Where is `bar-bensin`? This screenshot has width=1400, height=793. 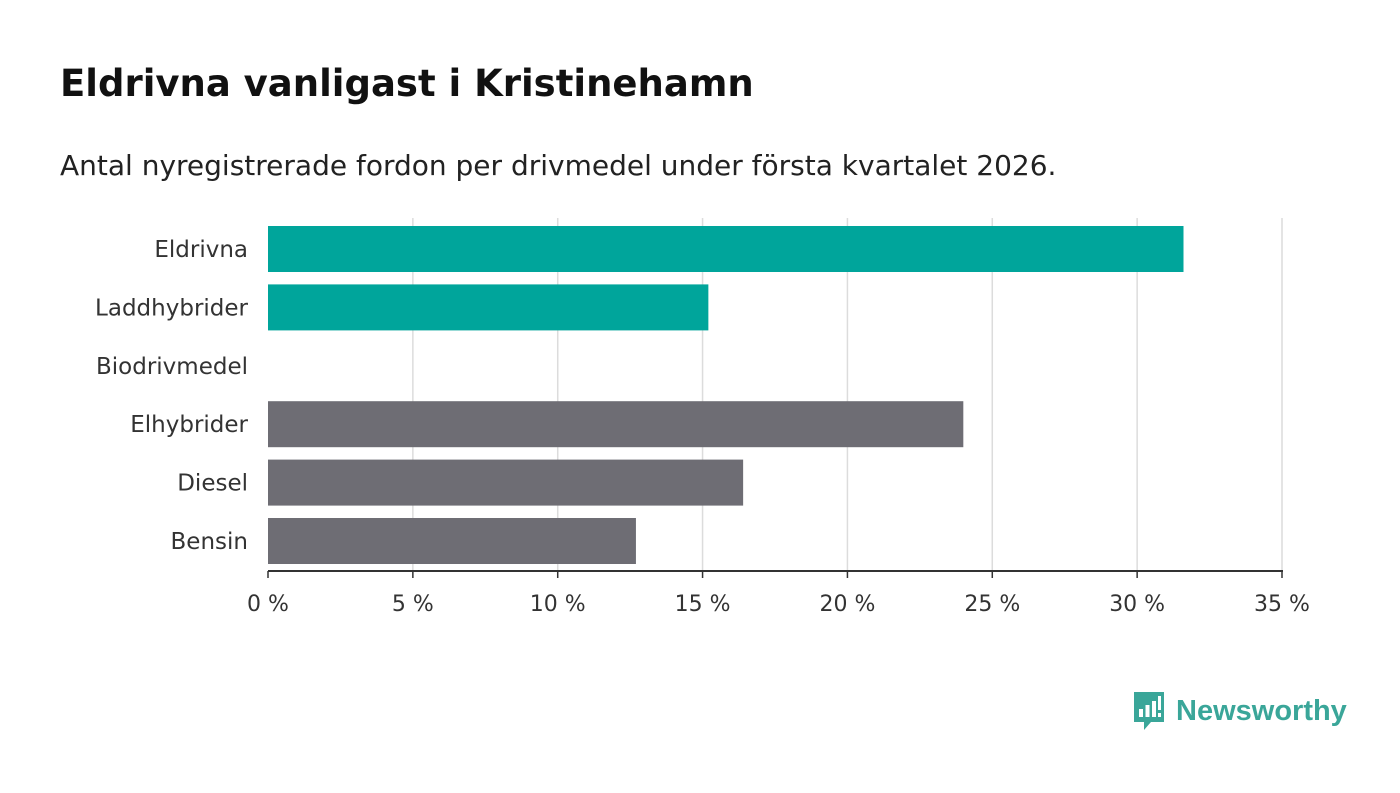
bar-bensin is located at coordinates (452, 541).